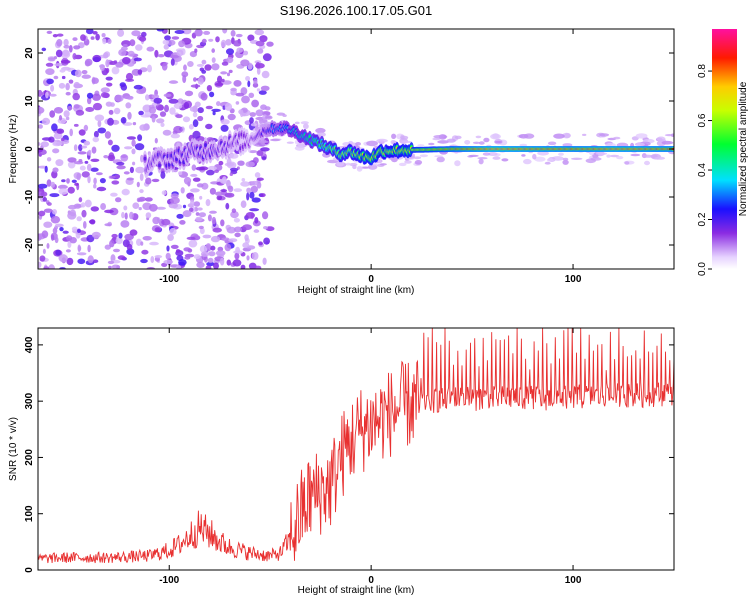 This screenshot has width=750, height=600. Describe the element at coordinates (169, 279) in the screenshot. I see `x-tick-label: -100` at that location.